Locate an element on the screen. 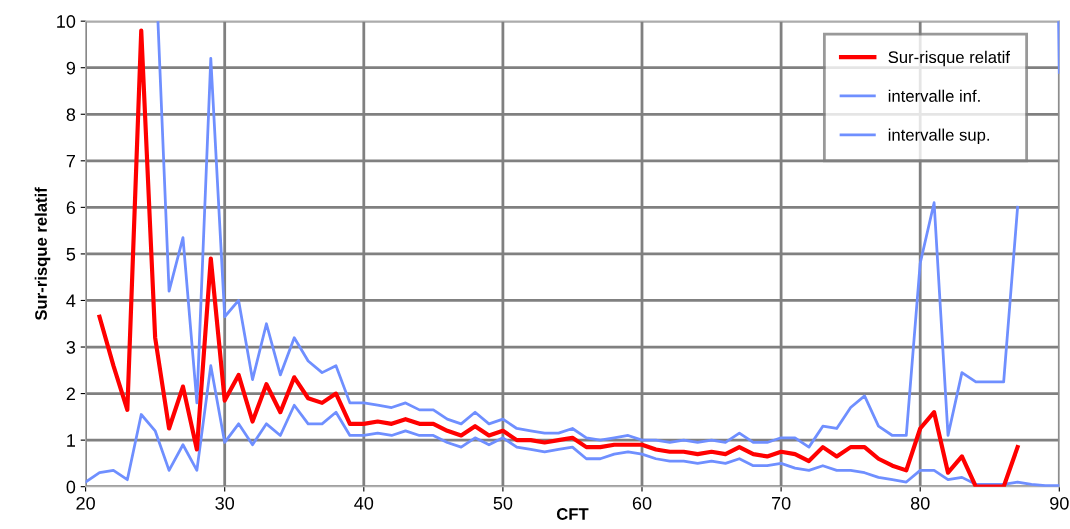 The width and height of the screenshot is (1070, 529). x-tick-label: 30 is located at coordinates (225, 503).